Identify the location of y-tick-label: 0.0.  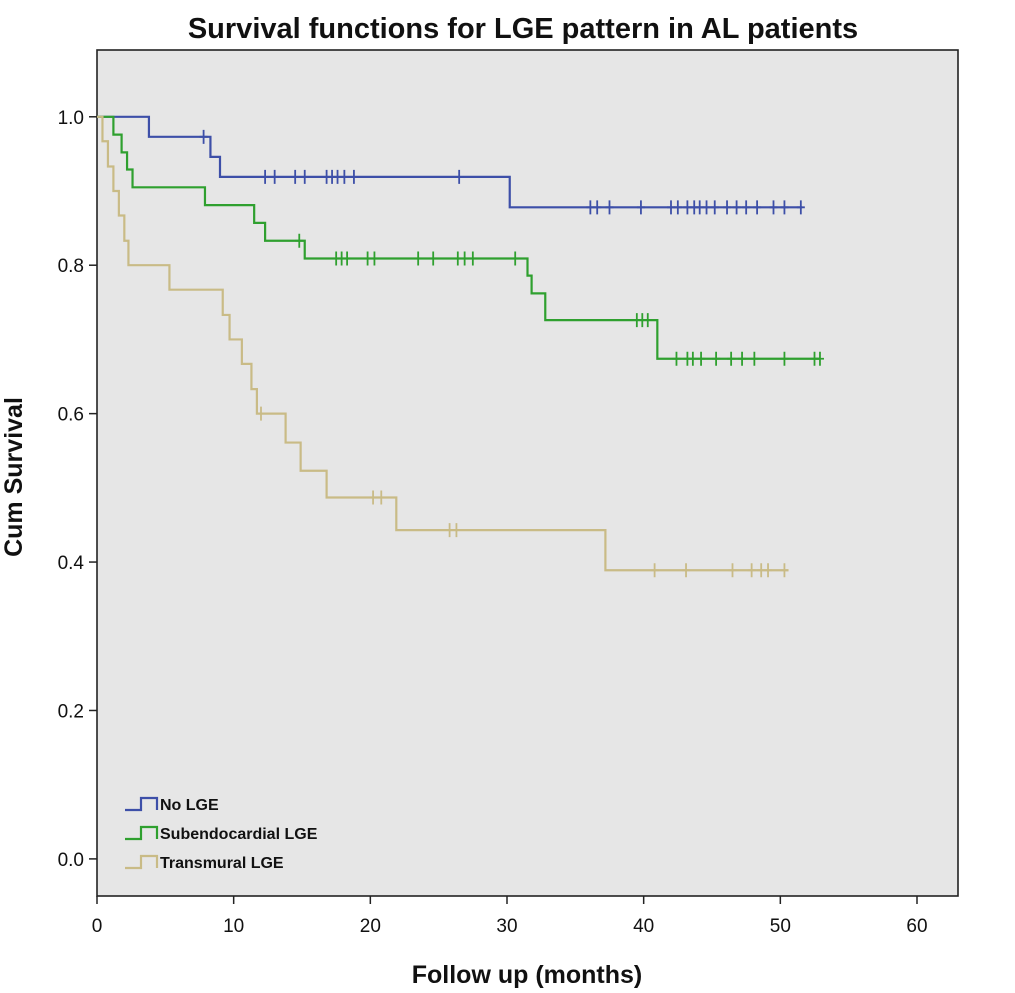
(71, 860).